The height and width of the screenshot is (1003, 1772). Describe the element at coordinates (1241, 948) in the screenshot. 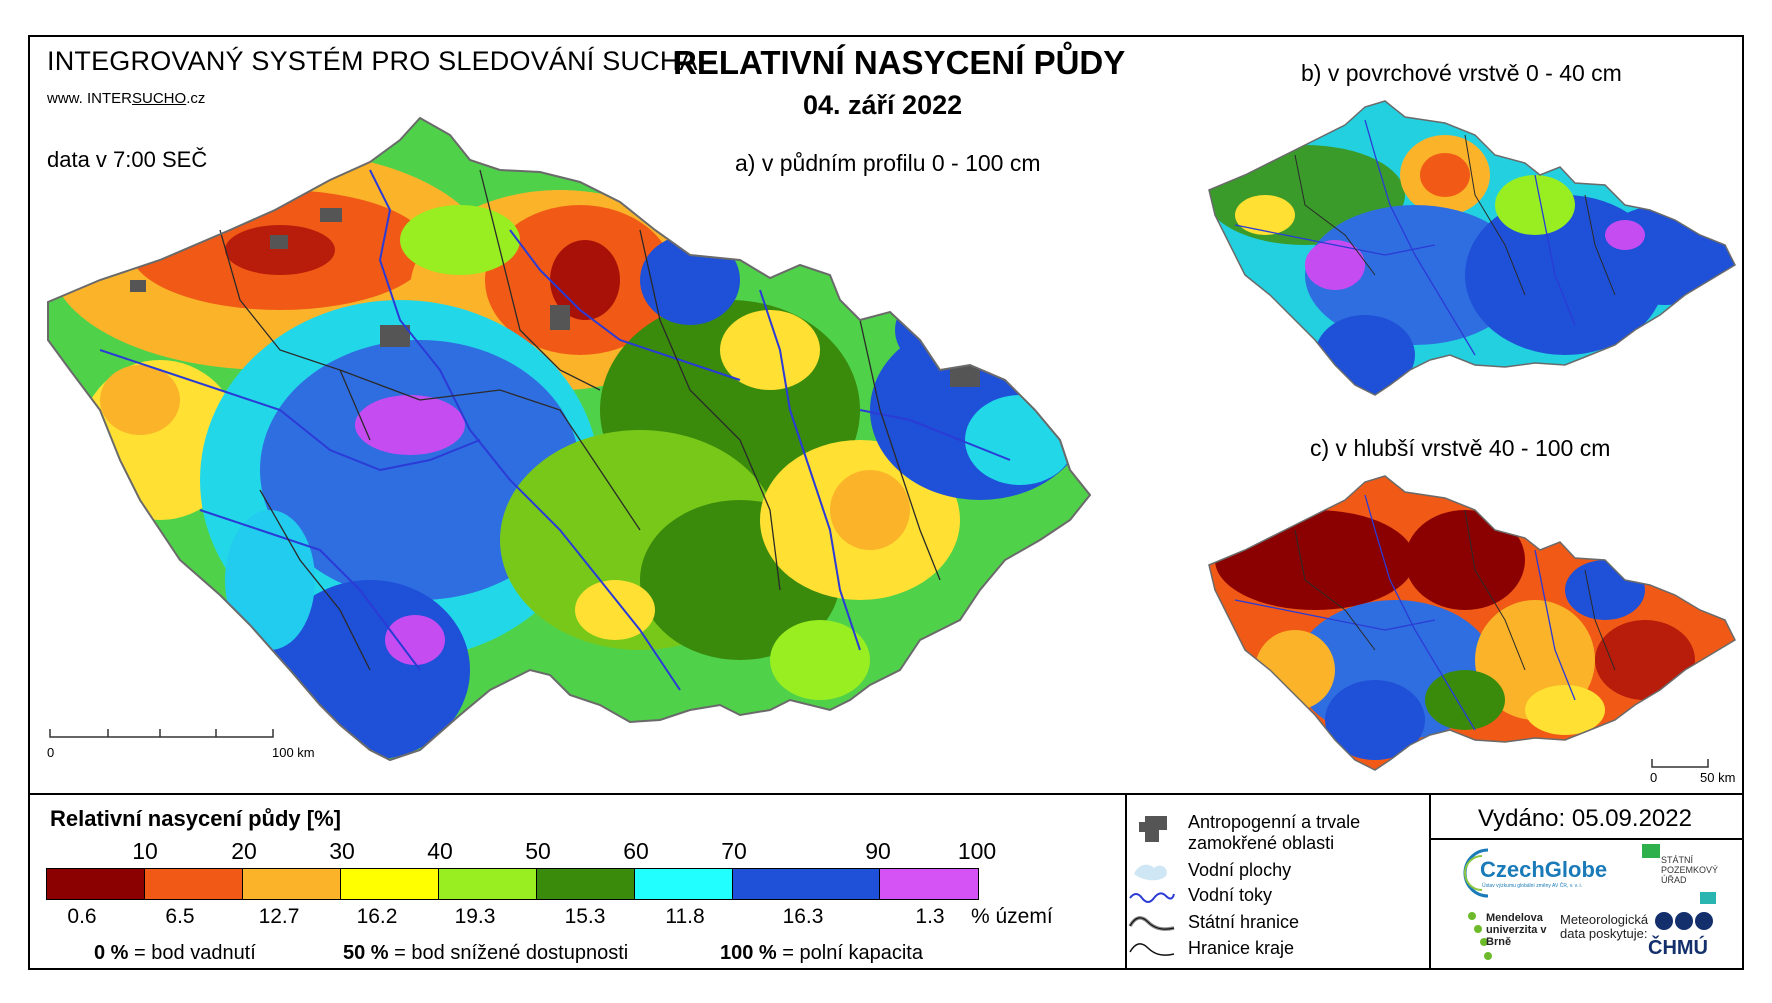

I see `region-border-label: Hranice kraje` at that location.